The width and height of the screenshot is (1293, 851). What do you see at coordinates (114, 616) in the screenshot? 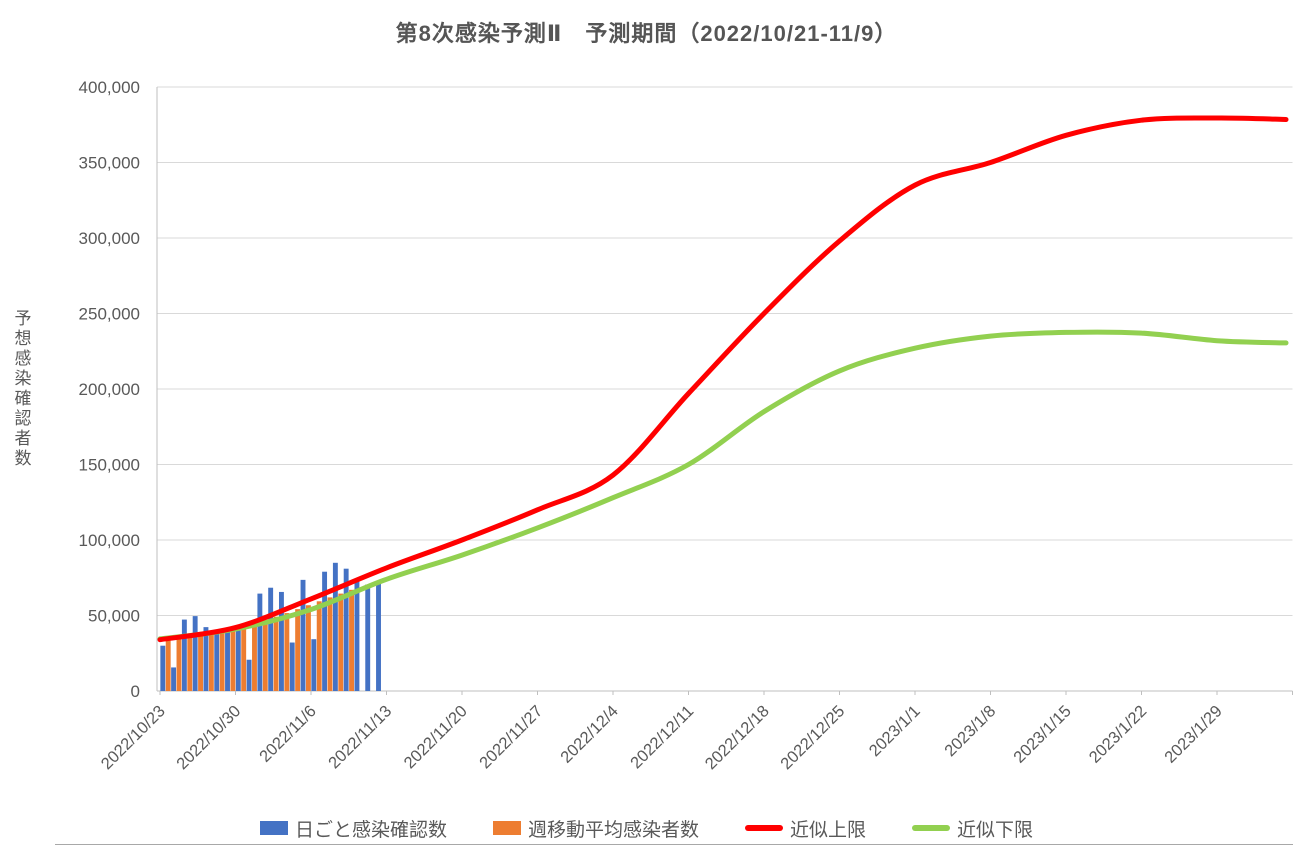
I see `y-tick-label: 50,000` at bounding box center [114, 616].